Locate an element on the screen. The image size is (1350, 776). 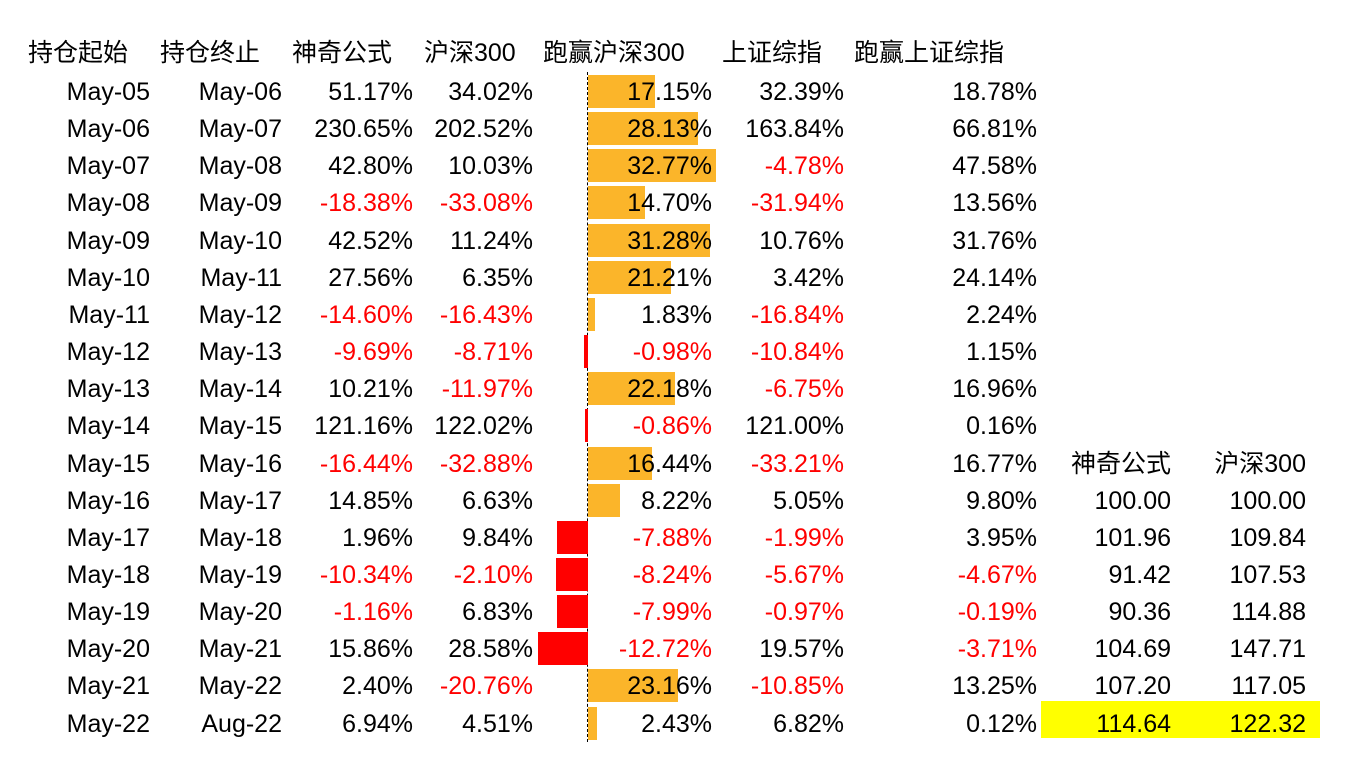
magic-formula-return-cell: -14.60% is located at coordinates (366, 314).